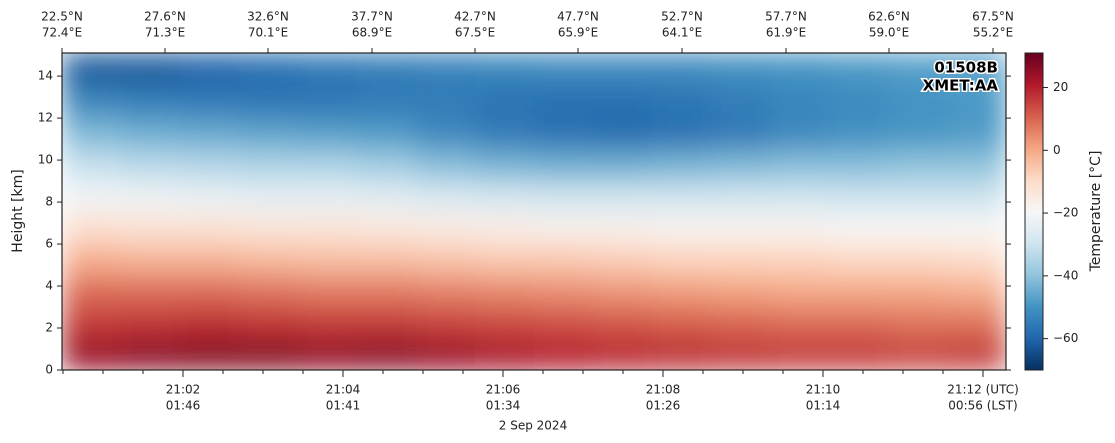 The width and height of the screenshot is (1115, 443). Describe the element at coordinates (475, 33) in the screenshot. I see `top-tick-label-lon: 67.5°E` at that location.